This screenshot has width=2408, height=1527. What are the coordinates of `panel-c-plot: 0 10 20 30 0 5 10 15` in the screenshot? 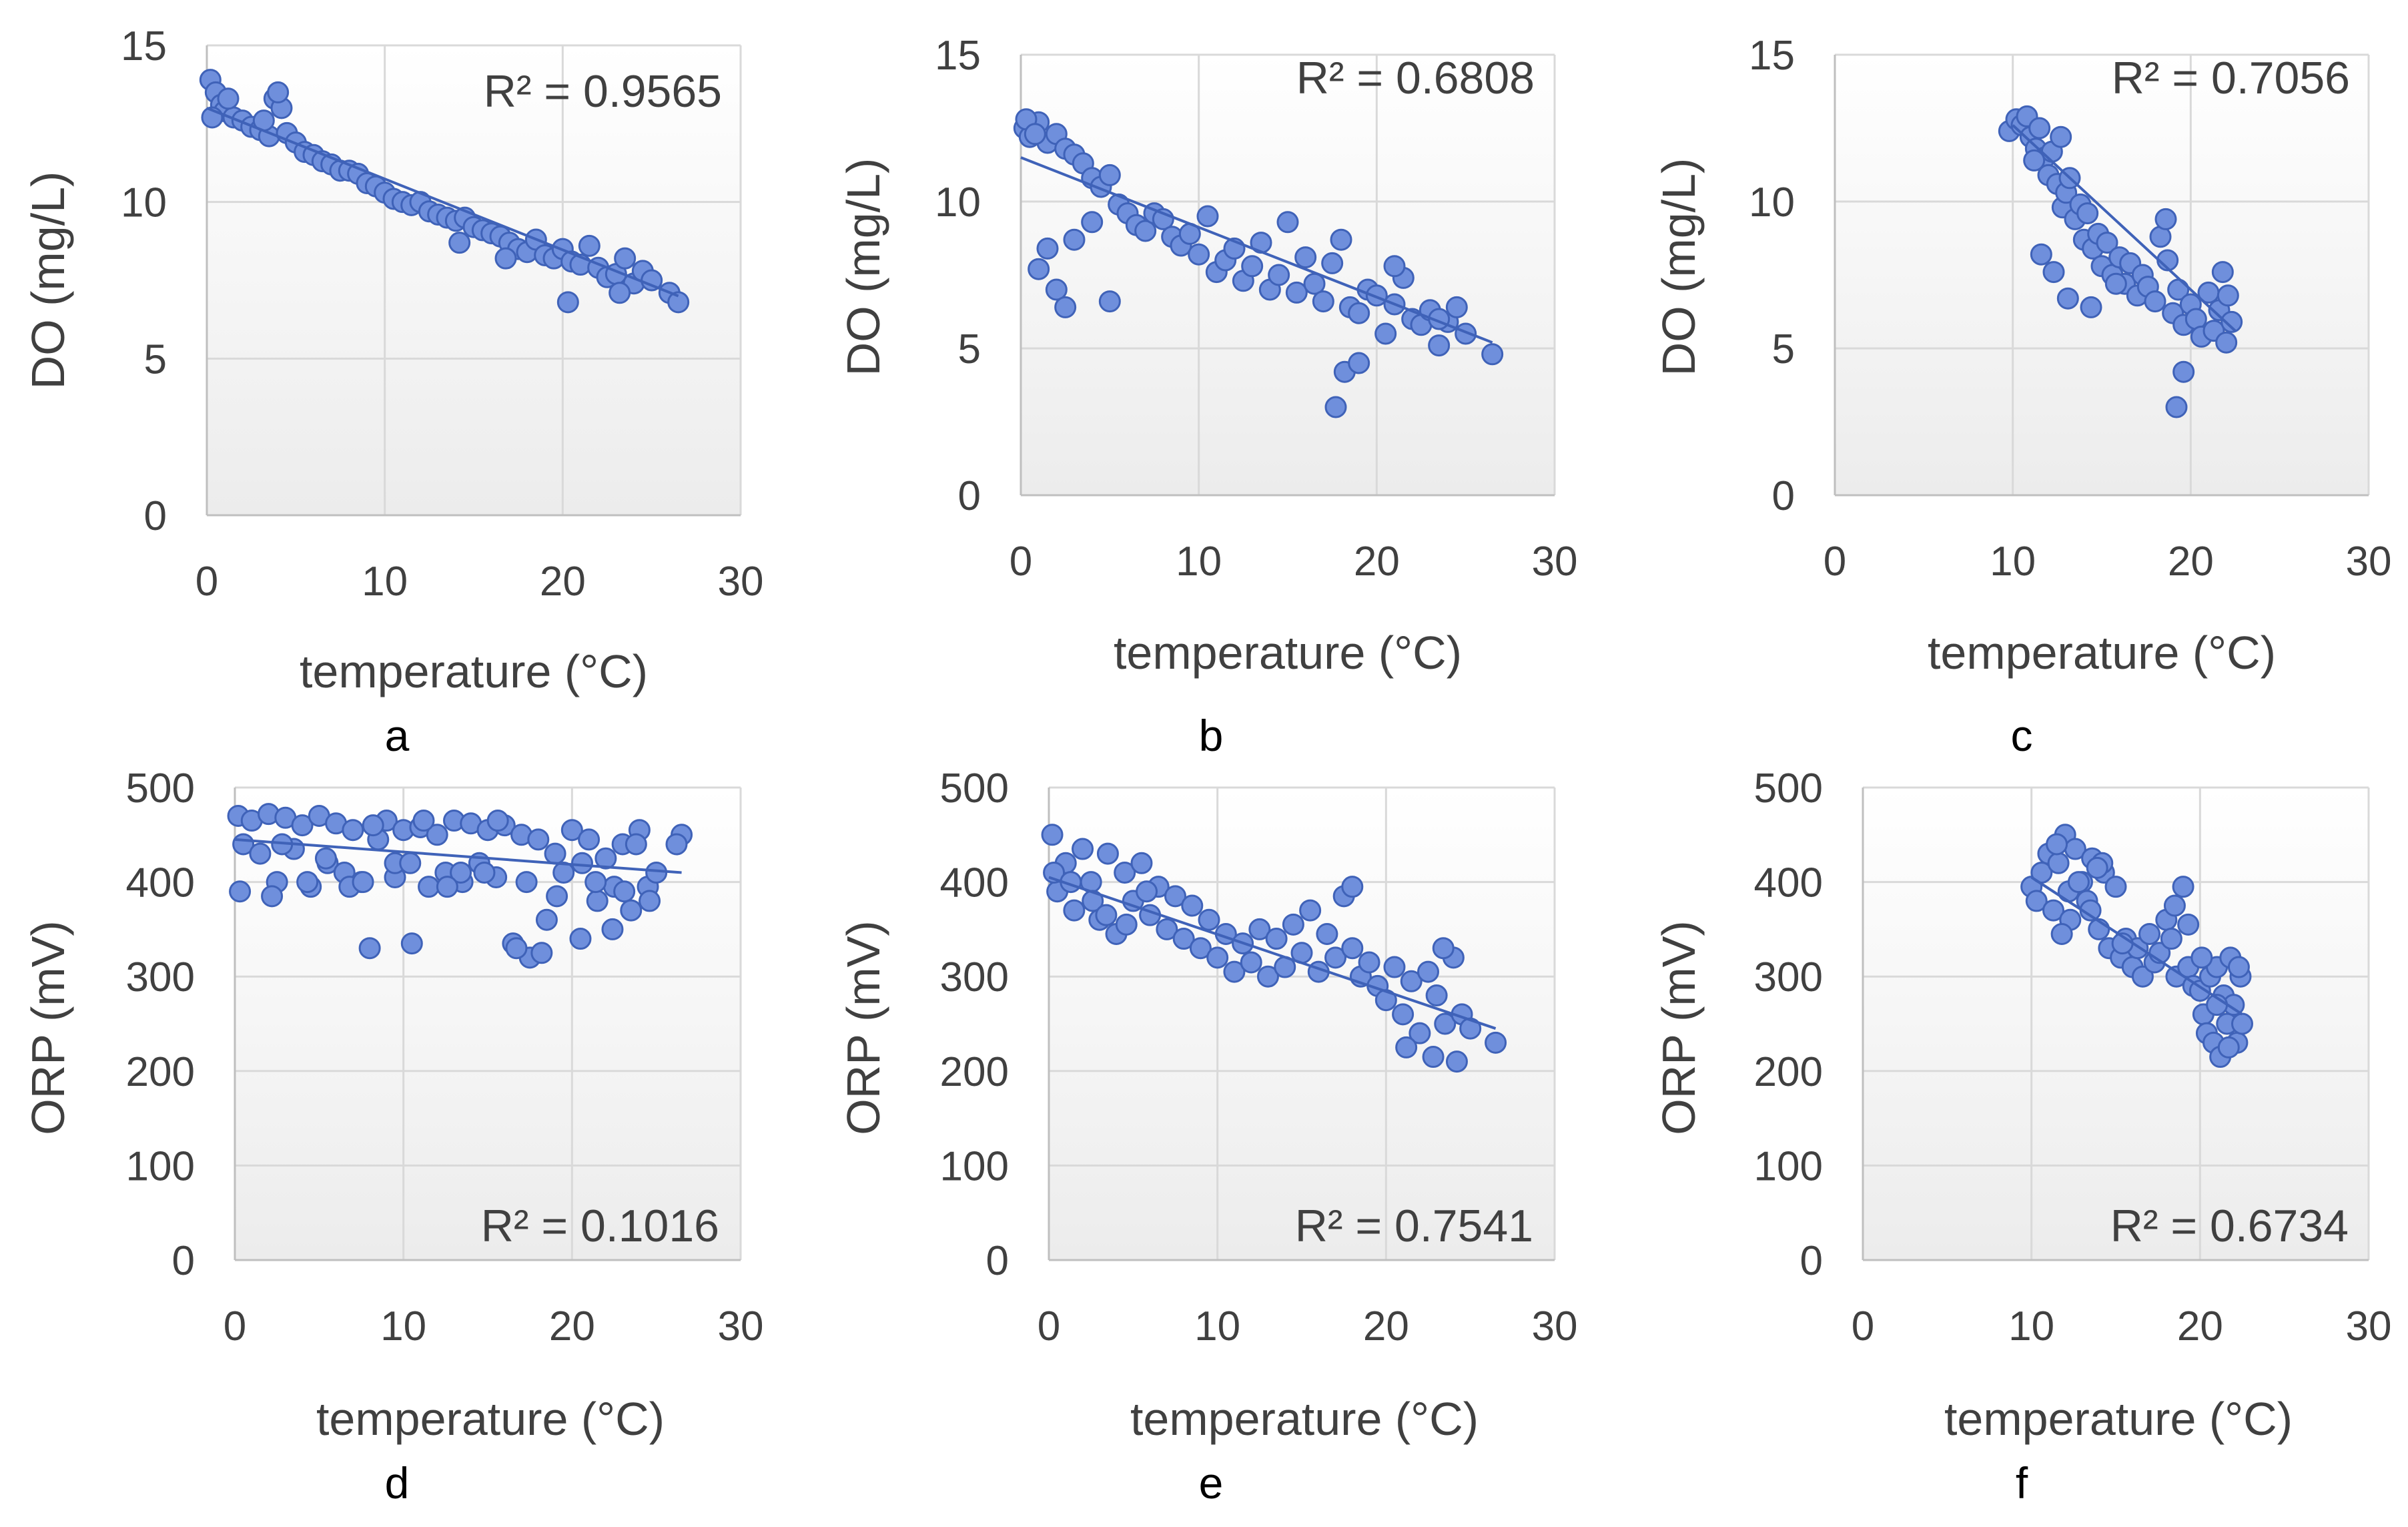 It's located at (2070, 309).